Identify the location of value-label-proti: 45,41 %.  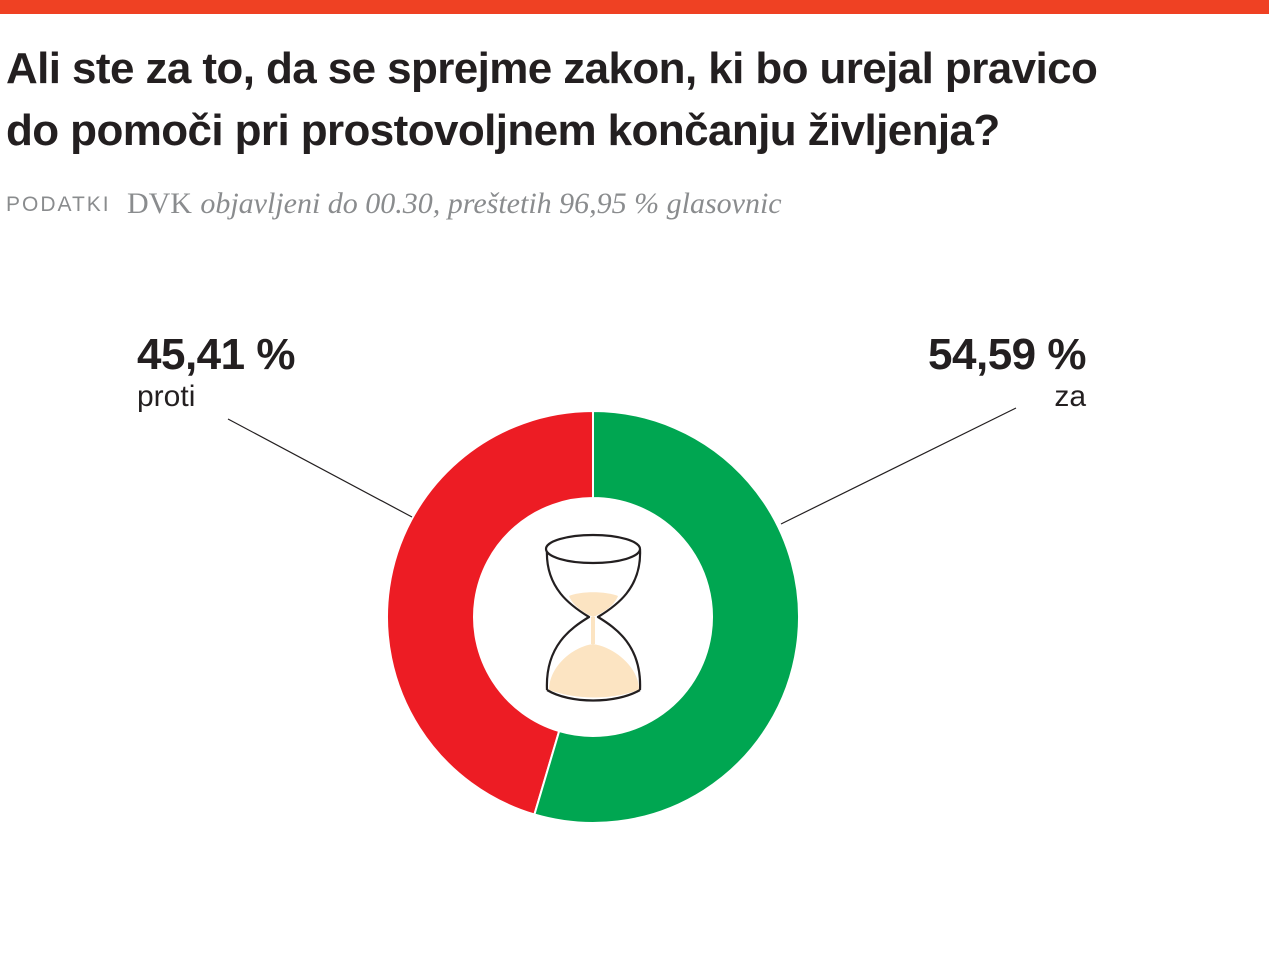
(216, 354).